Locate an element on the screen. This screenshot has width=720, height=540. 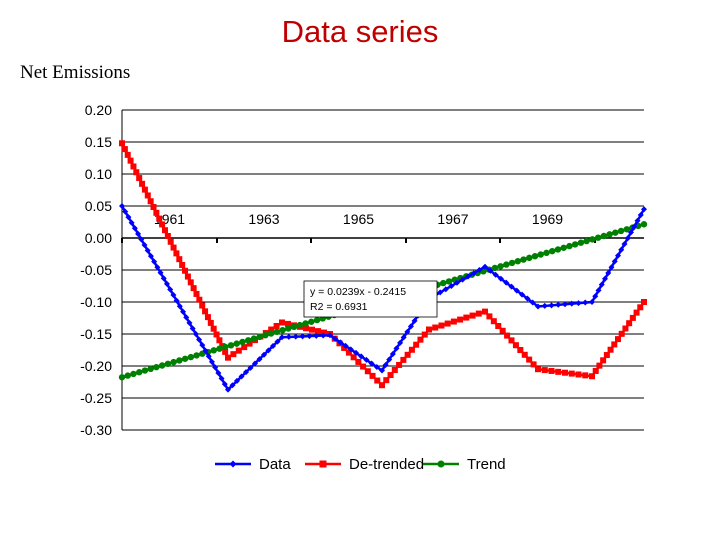
y-tick-label: -0.15 is located at coordinates (96, 334).